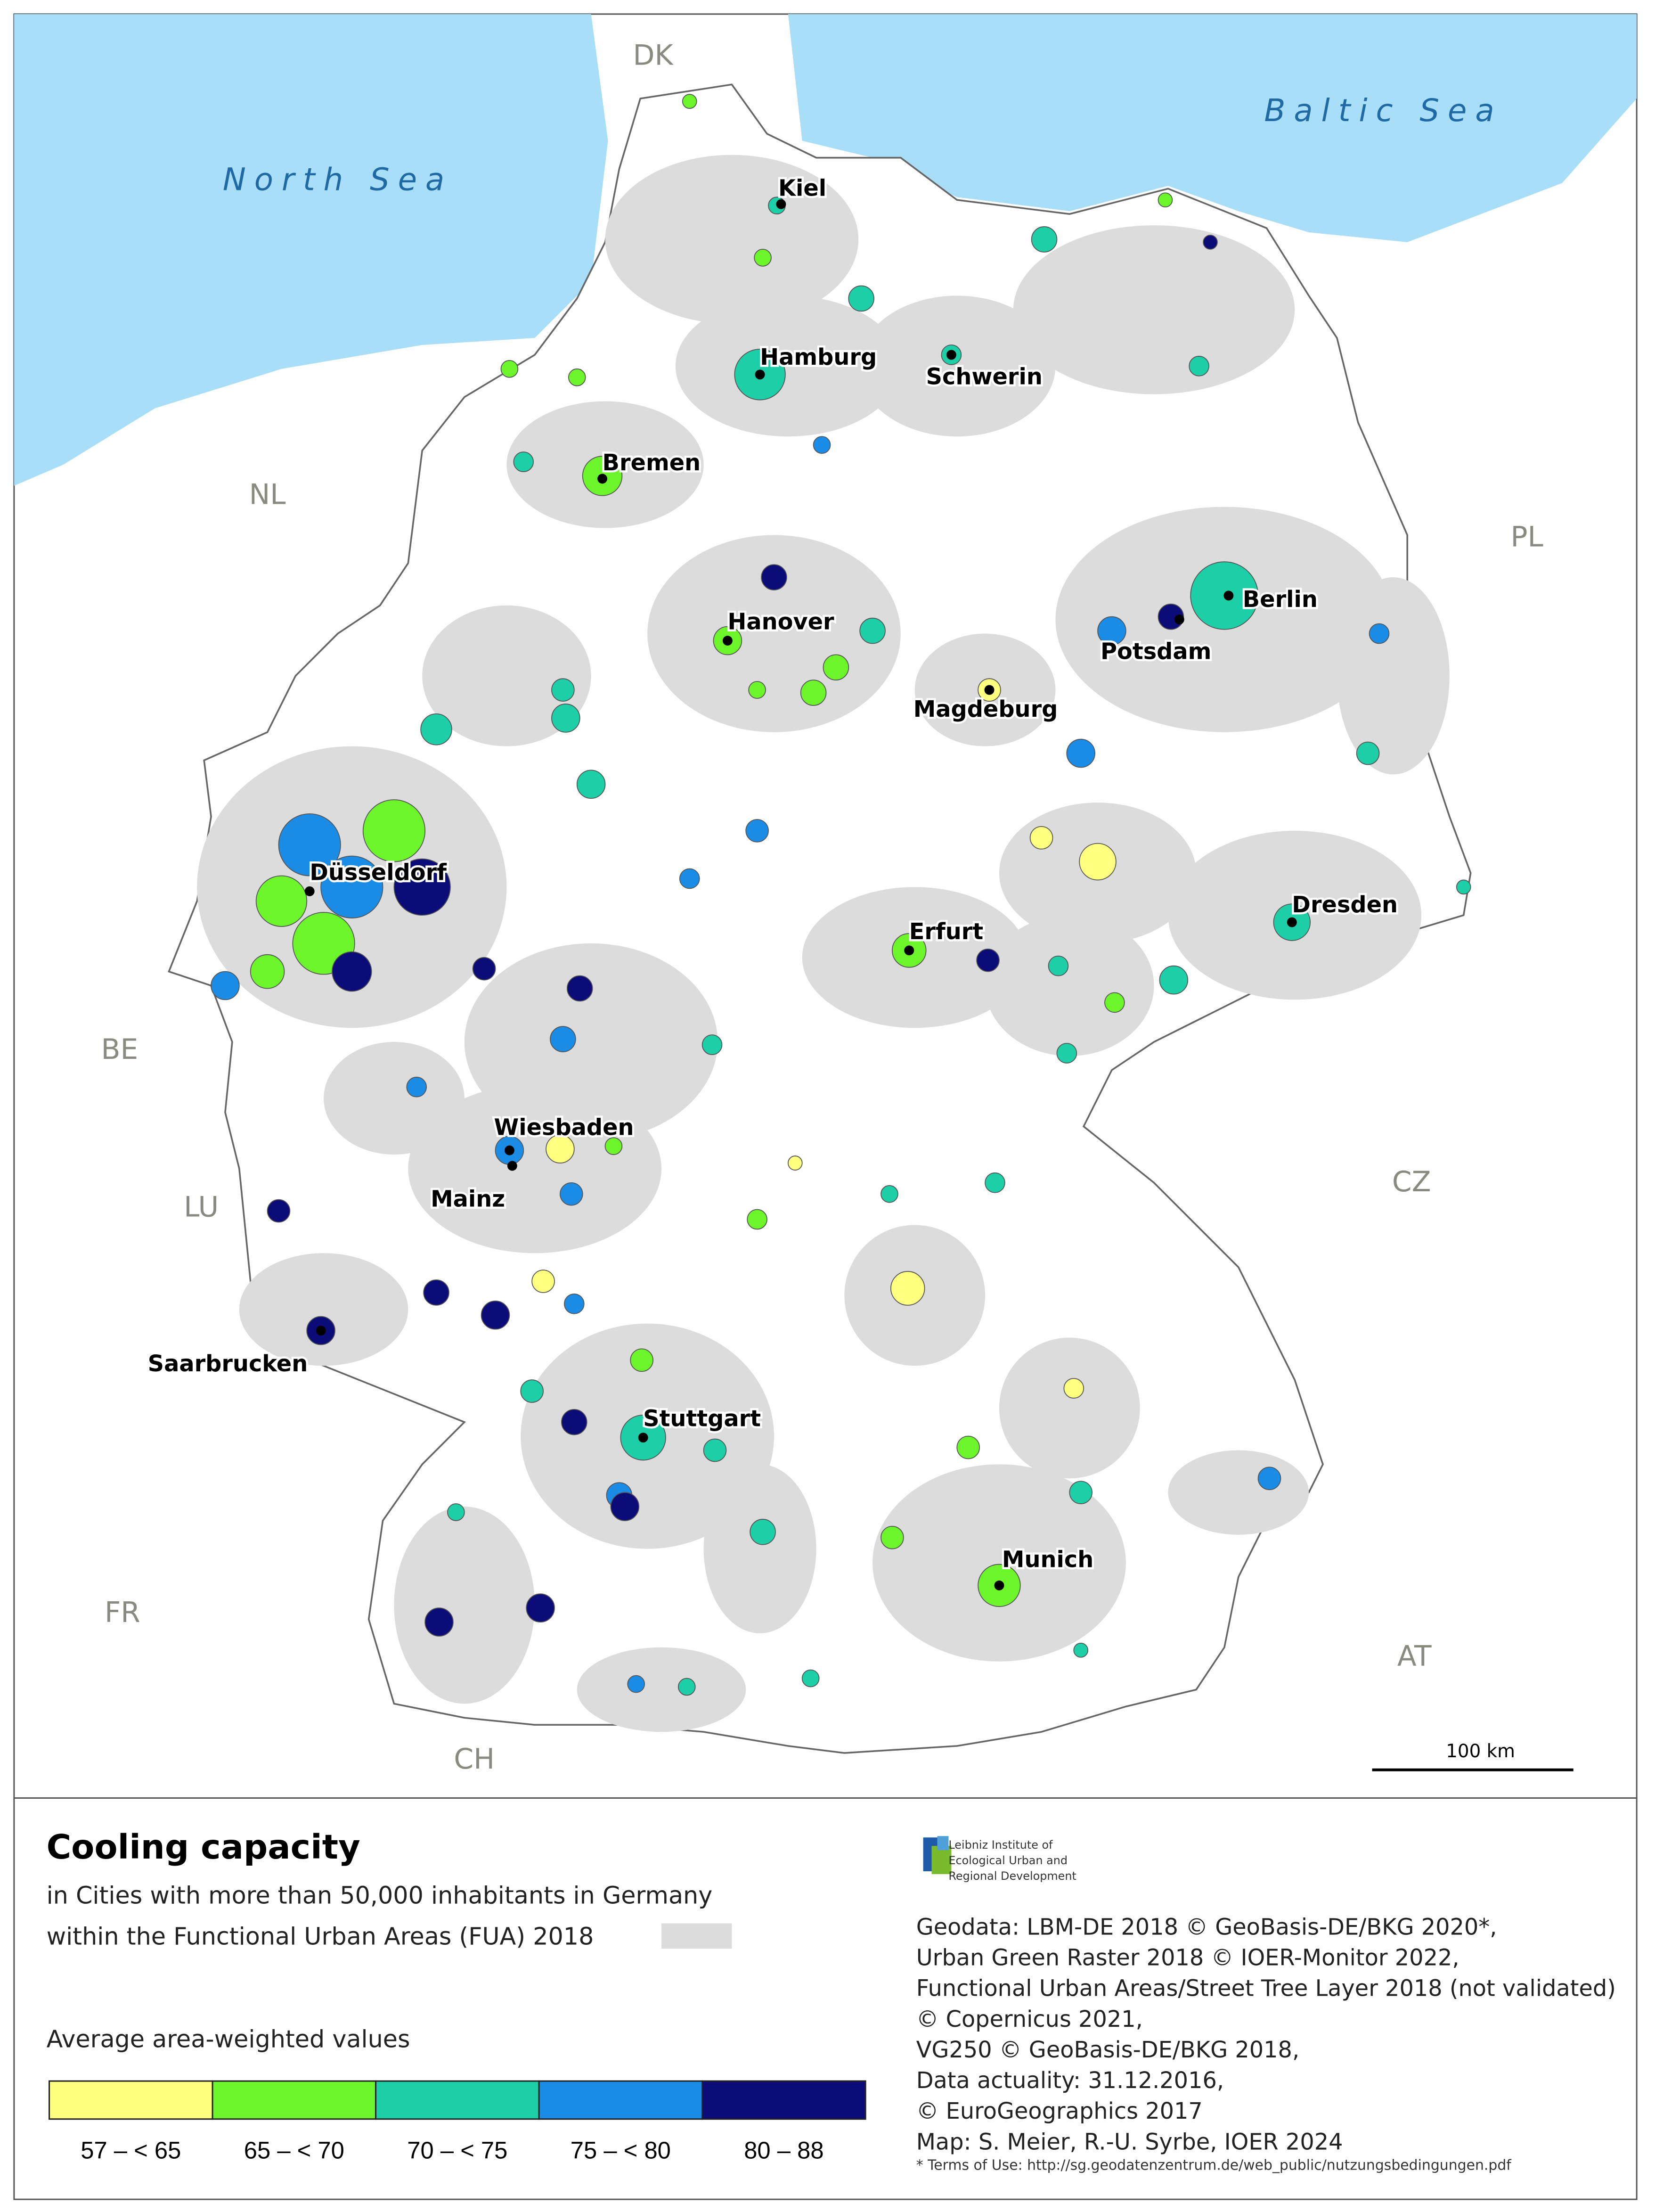 The width and height of the screenshot is (1655, 2212). What do you see at coordinates (696, 1936) in the screenshot?
I see `fua-swatch` at bounding box center [696, 1936].